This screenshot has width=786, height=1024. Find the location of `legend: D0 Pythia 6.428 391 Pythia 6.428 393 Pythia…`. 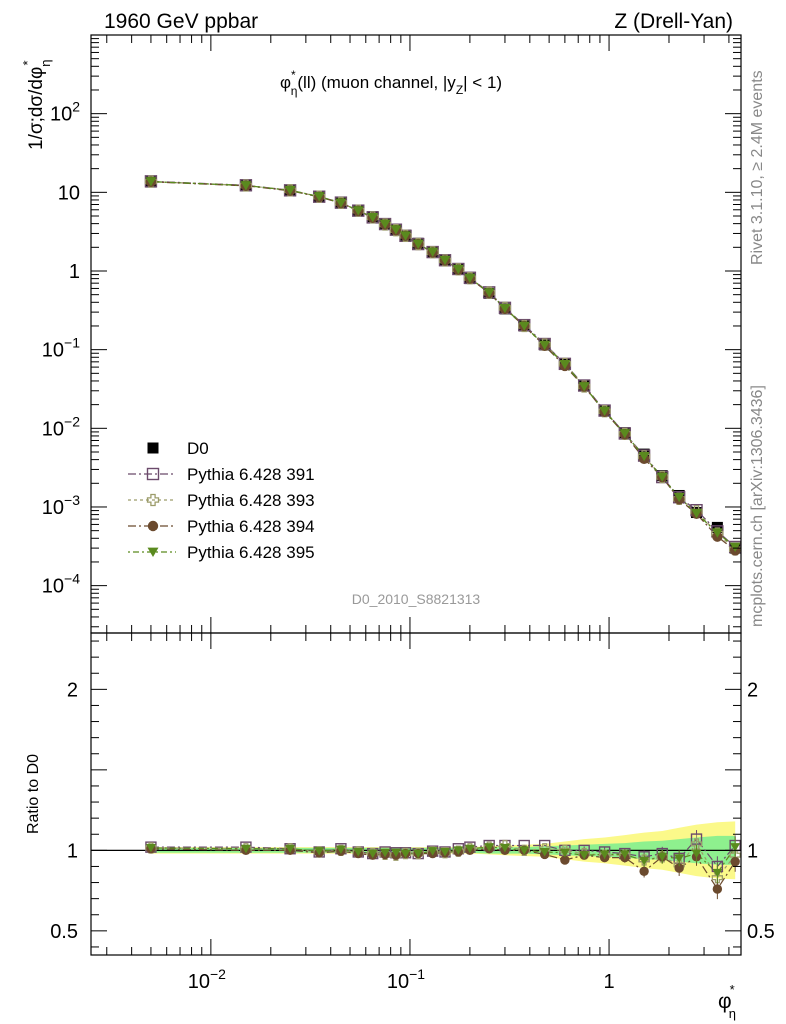

legend: D0 Pythia 6.428 391 Pythia 6.428 393 Pythia… is located at coordinates (221, 500).